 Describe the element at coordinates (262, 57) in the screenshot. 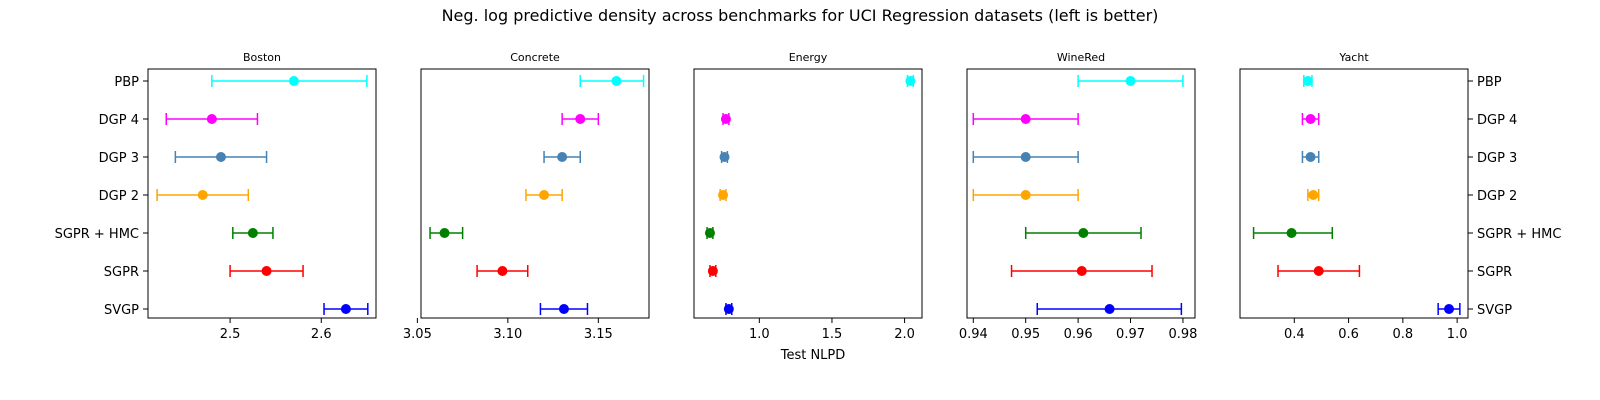

I see `panel-title: Boston` at that location.